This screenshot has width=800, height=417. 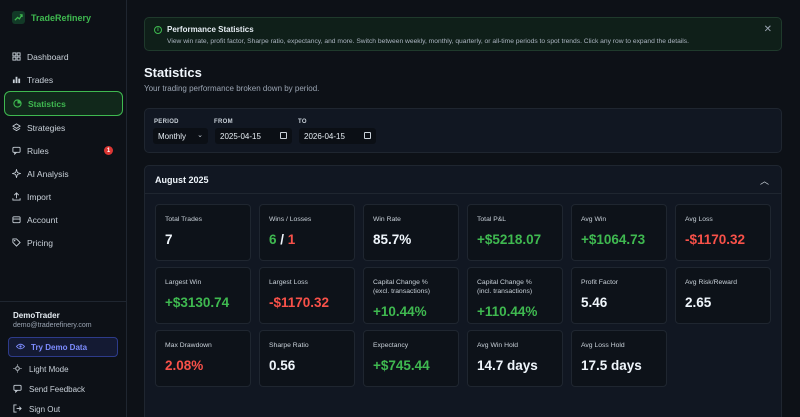 I want to click on stat-card: Sharpe Ratio 0.56, so click(x=307, y=358).